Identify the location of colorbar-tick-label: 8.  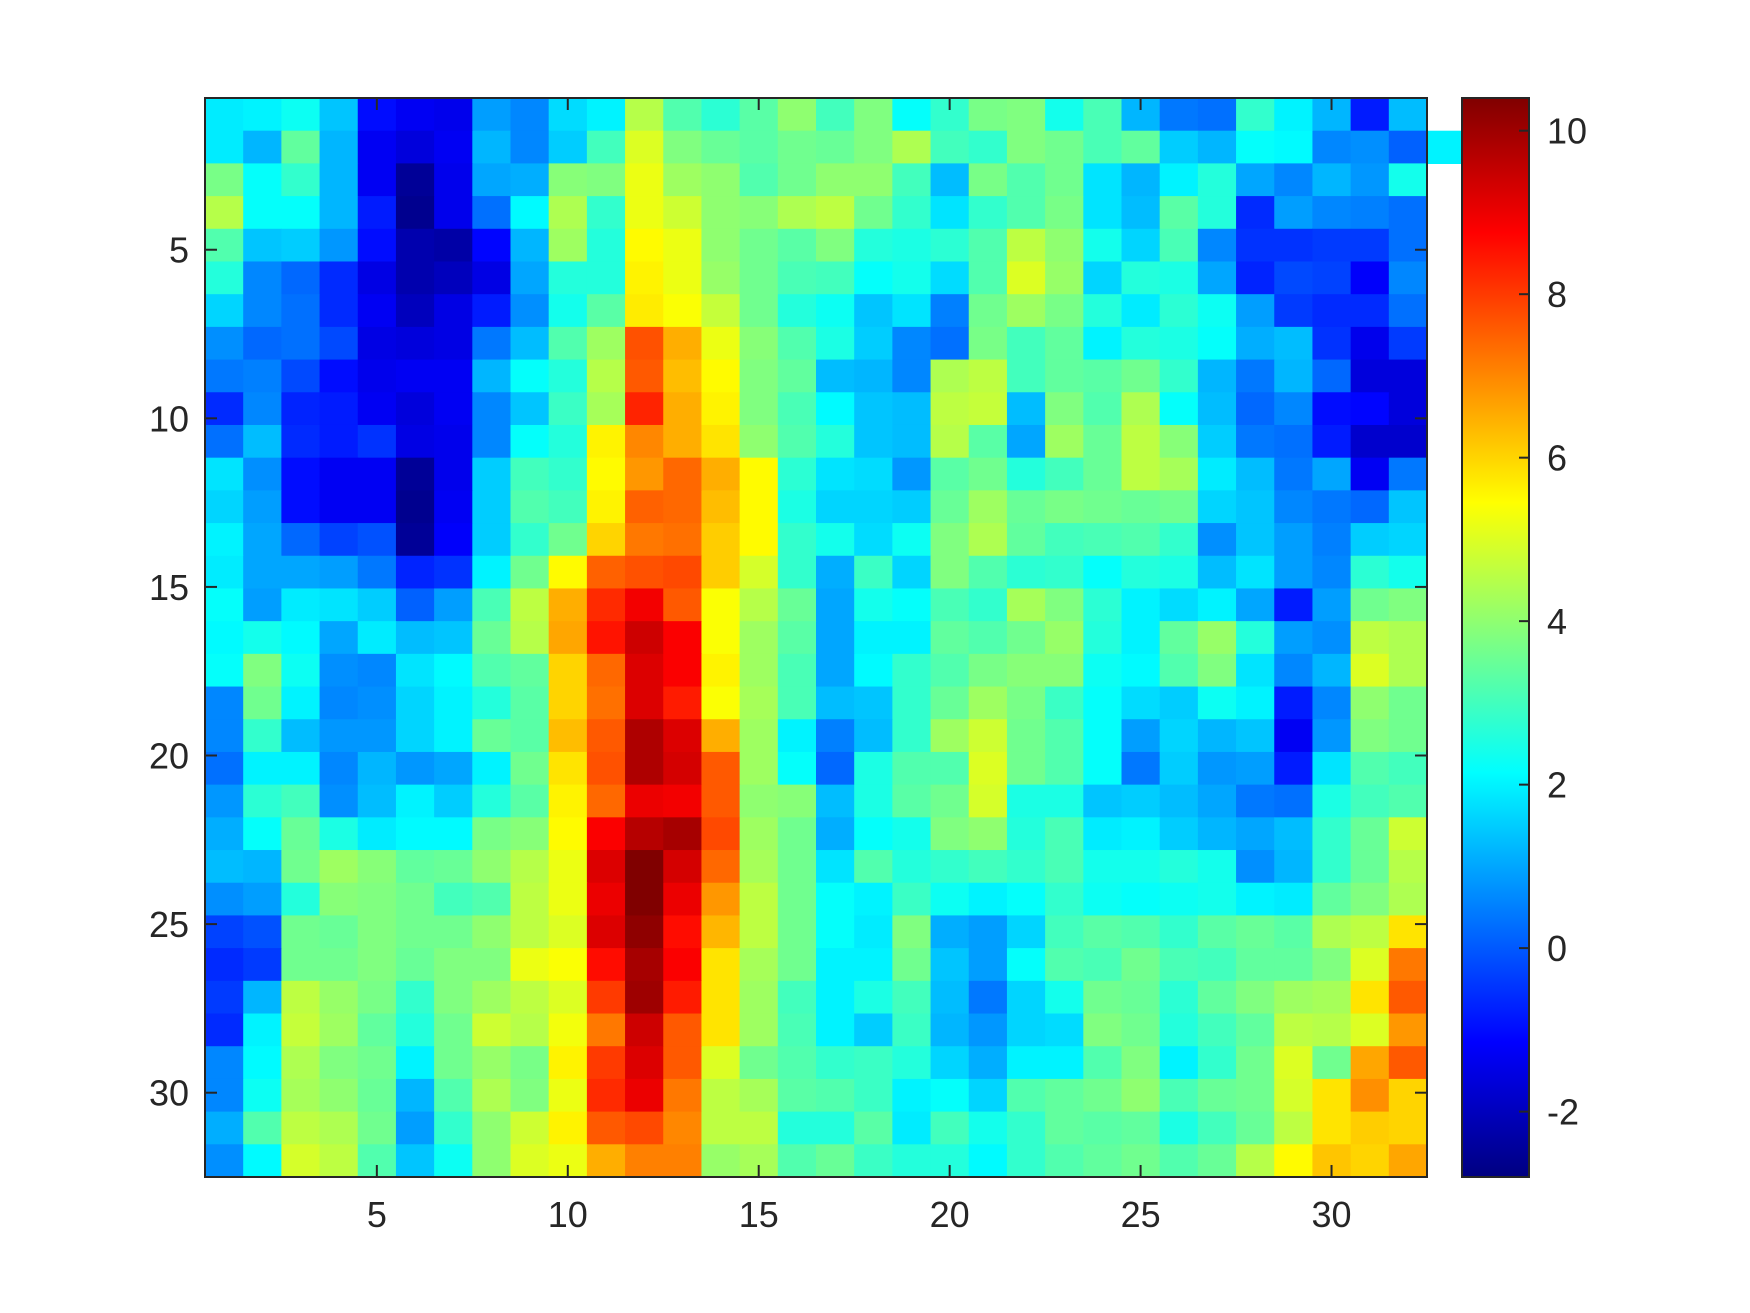
(1557, 294).